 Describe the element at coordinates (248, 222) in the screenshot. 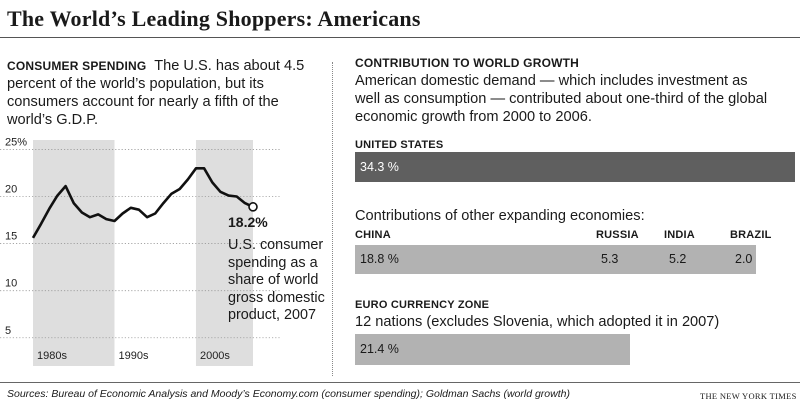

I see `end-value-label: 18.2%` at that location.